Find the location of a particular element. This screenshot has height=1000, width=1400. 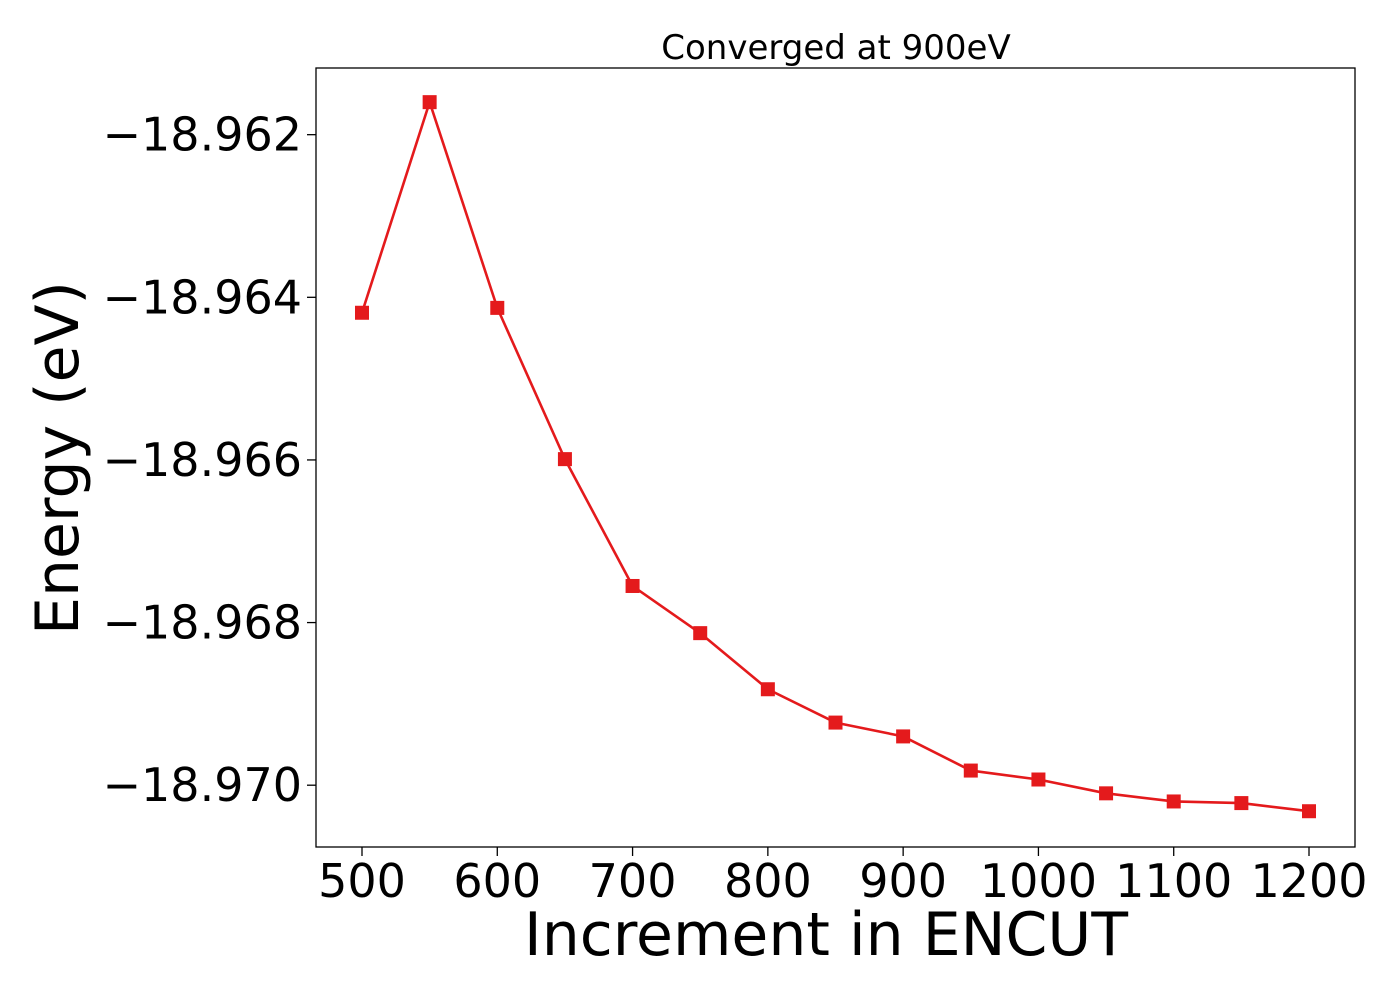

y-tick-label: −18.962 is located at coordinates (203, 135).